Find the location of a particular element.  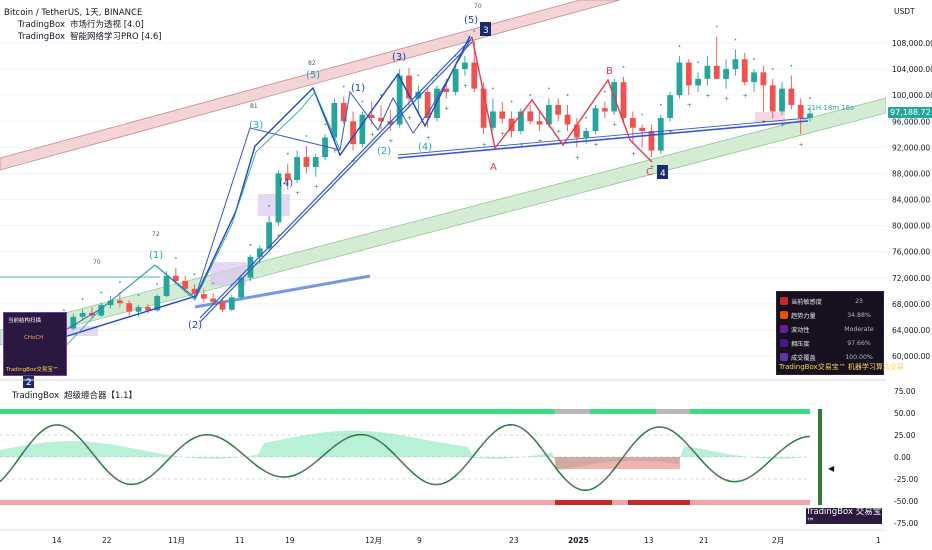

channel-line is located at coordinates (603, 139).